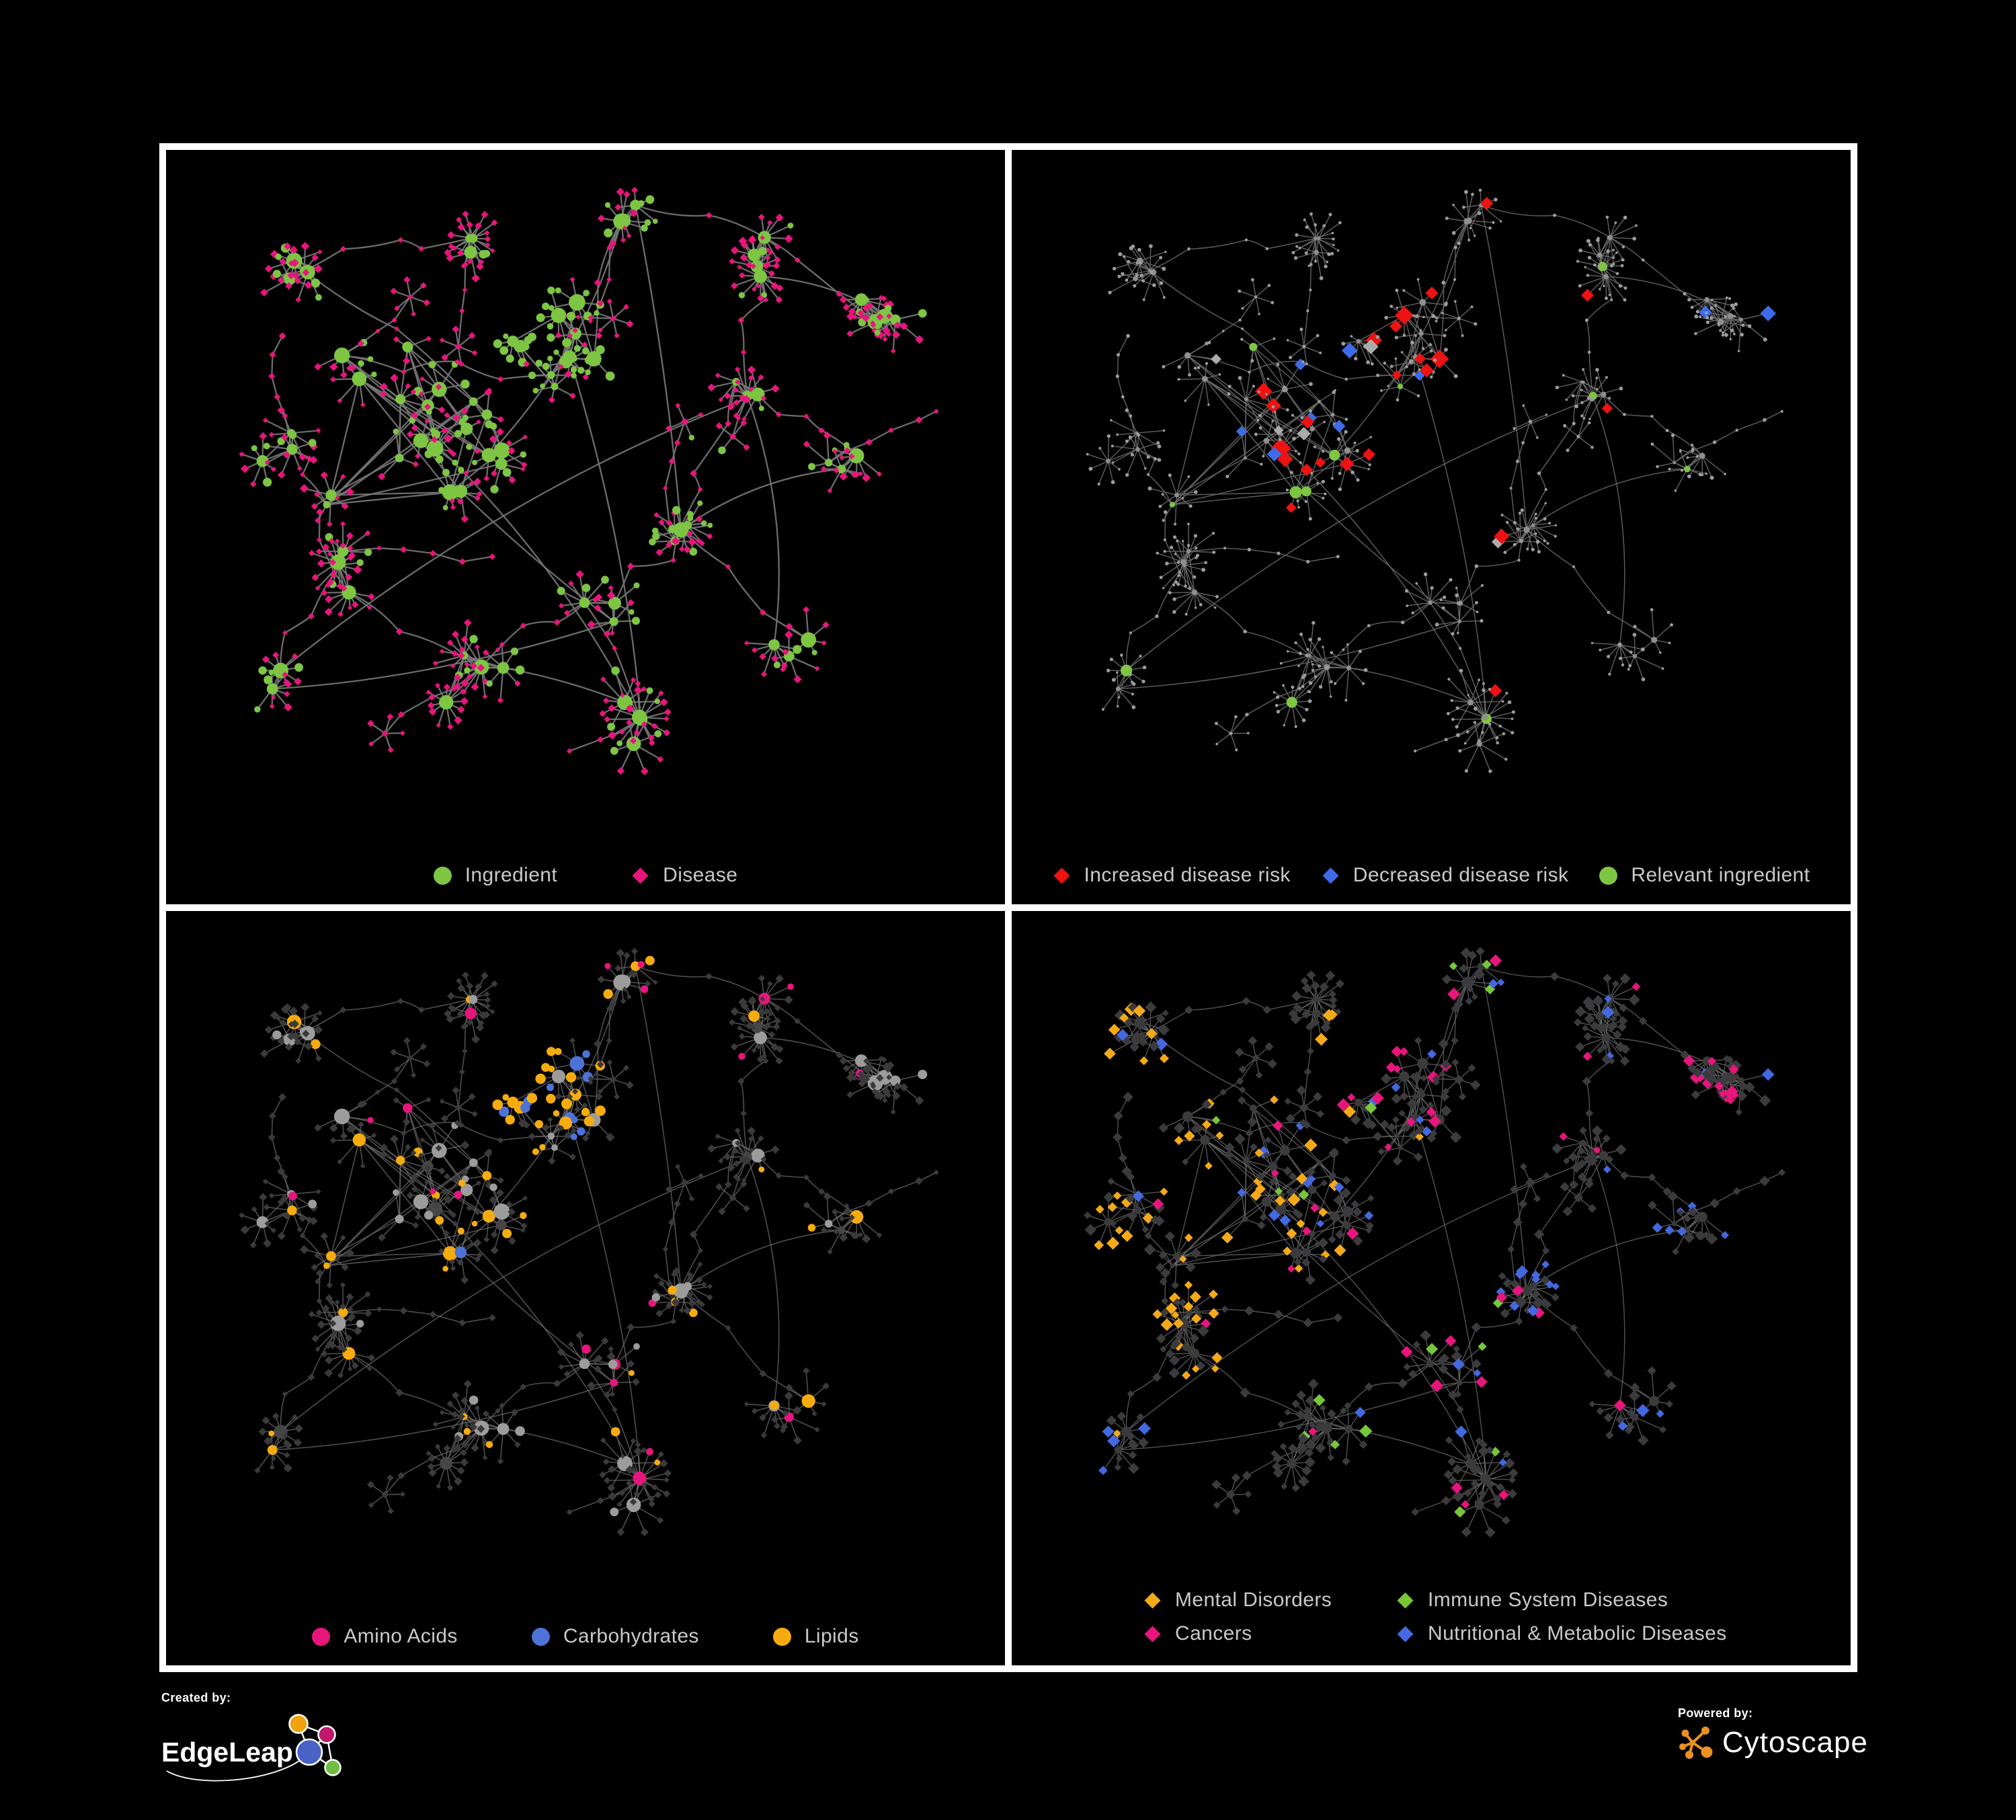  Describe the element at coordinates (1187, 875) in the screenshot. I see `legend-label: Increased disease risk` at that location.